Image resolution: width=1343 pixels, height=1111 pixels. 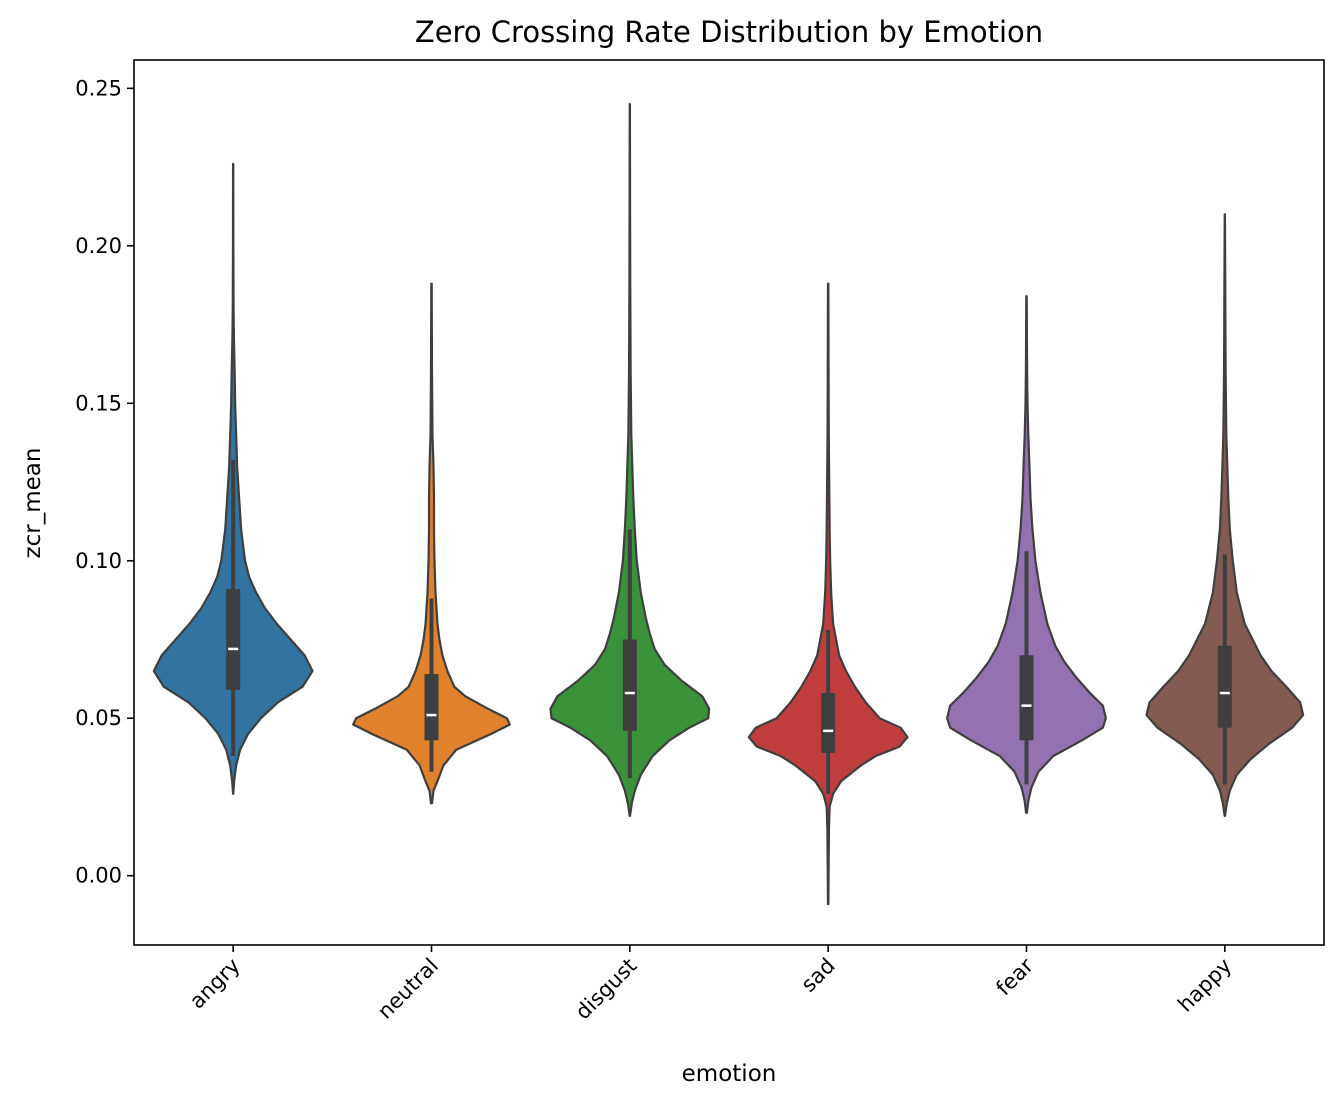 I want to click on iqr-box-neutral, so click(x=431, y=707).